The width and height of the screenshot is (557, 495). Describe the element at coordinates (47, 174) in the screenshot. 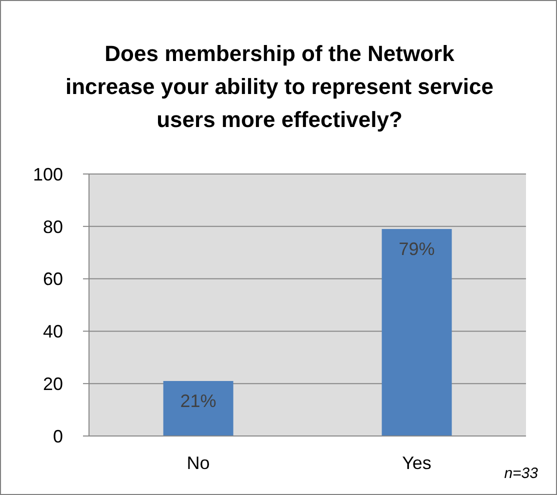

I see `y-tick-label: 100` at that location.